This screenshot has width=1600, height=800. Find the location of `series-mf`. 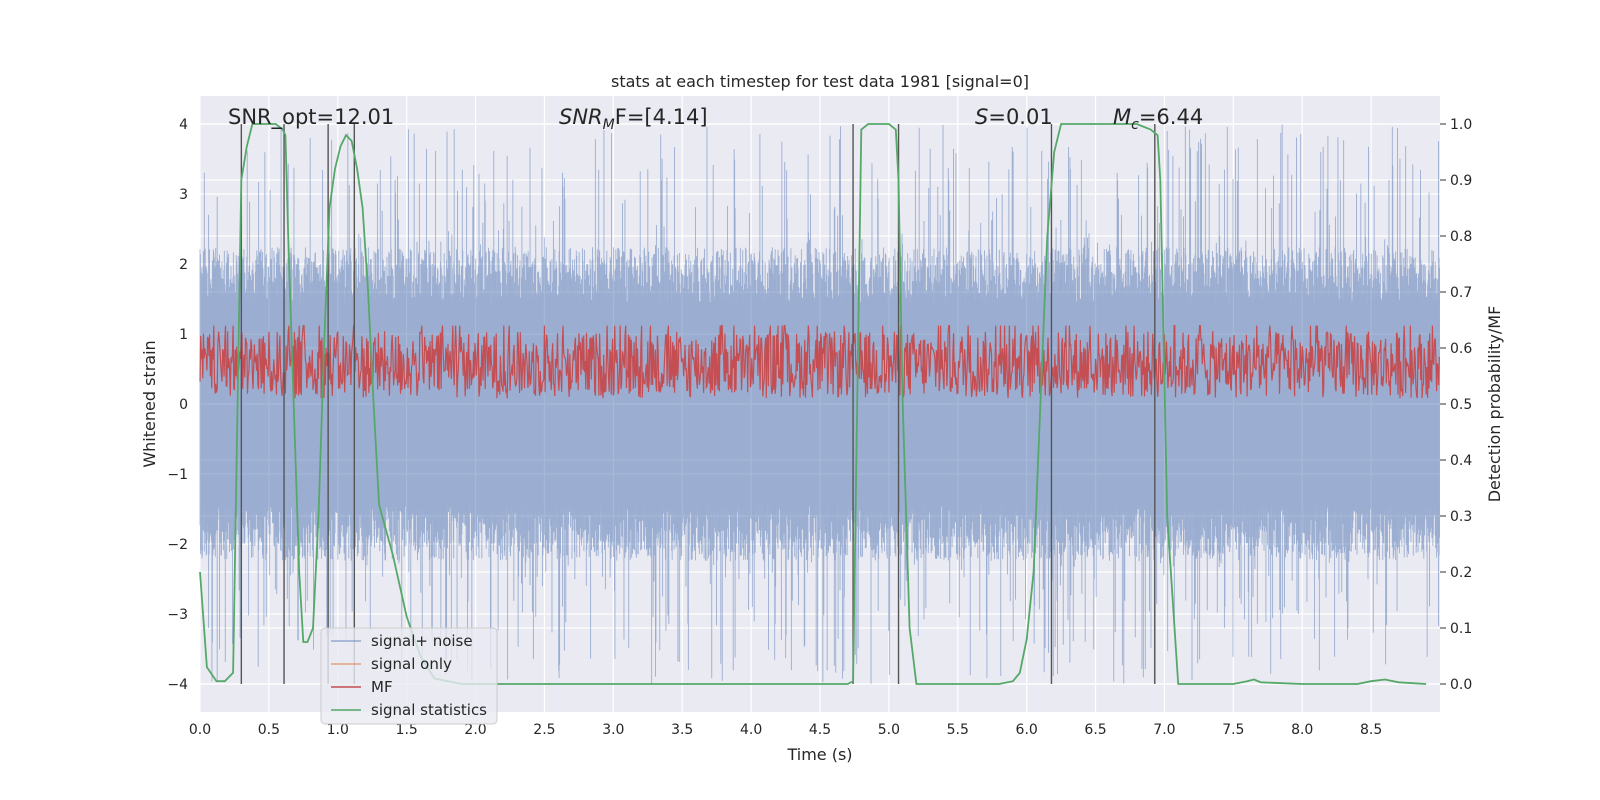

series-mf is located at coordinates (819, 362).